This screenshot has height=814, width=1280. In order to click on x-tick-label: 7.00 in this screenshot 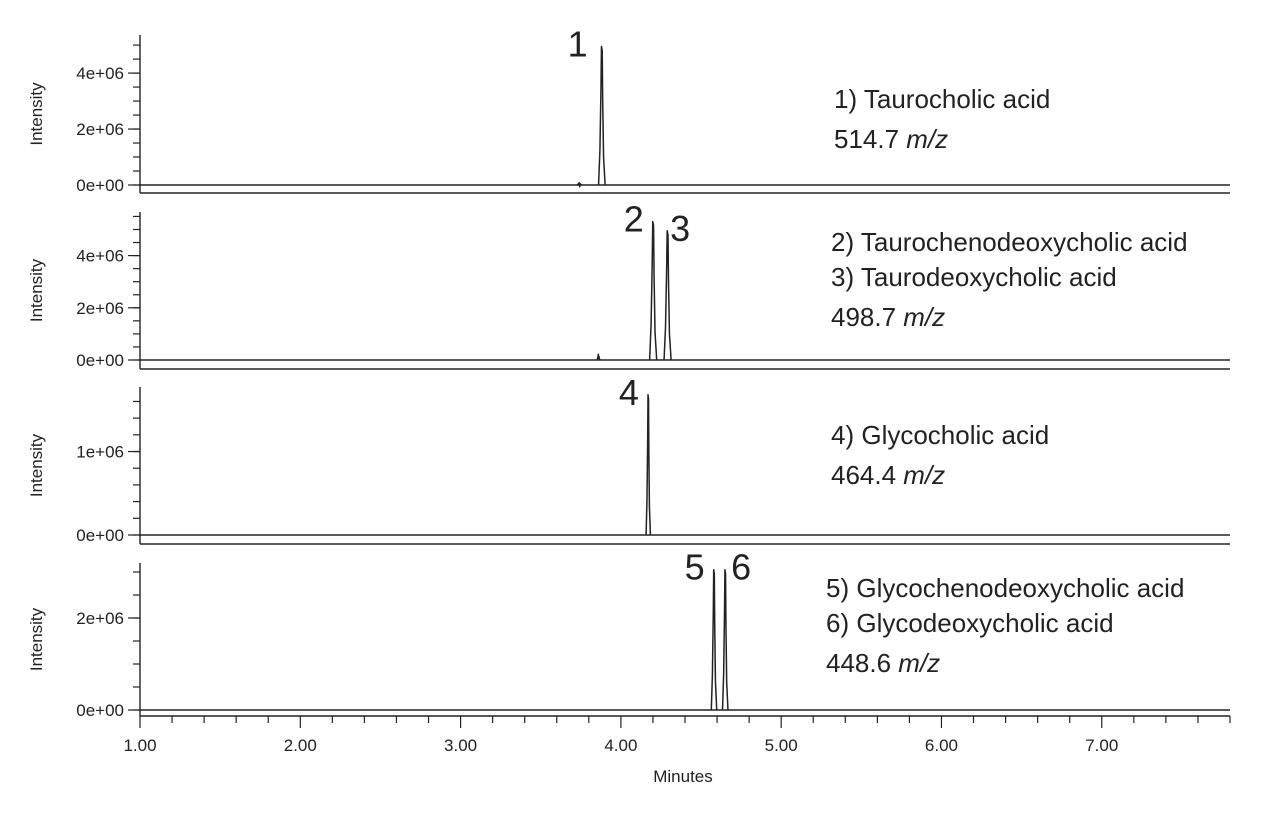, I will do `click(1101, 745)`.